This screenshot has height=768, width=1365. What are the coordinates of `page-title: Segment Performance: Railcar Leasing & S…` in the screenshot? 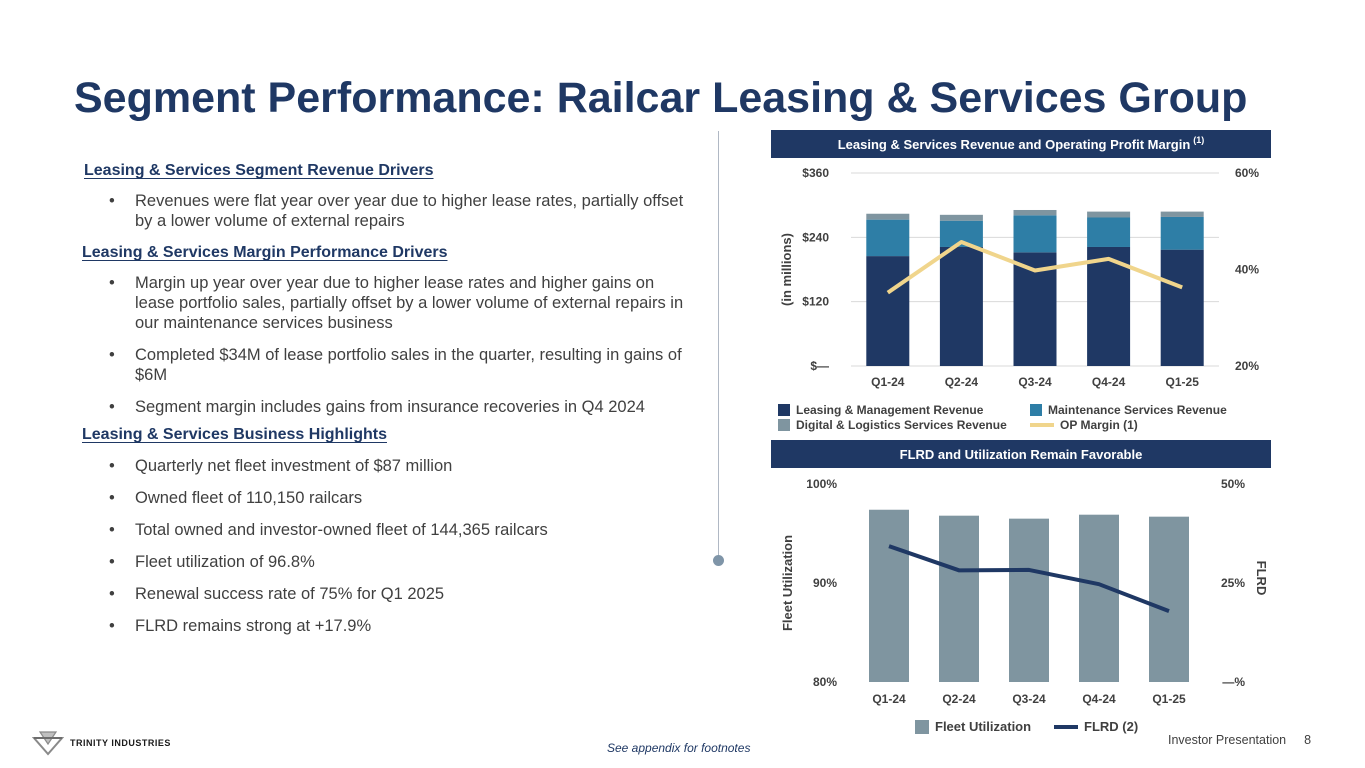 It's located at (661, 98).